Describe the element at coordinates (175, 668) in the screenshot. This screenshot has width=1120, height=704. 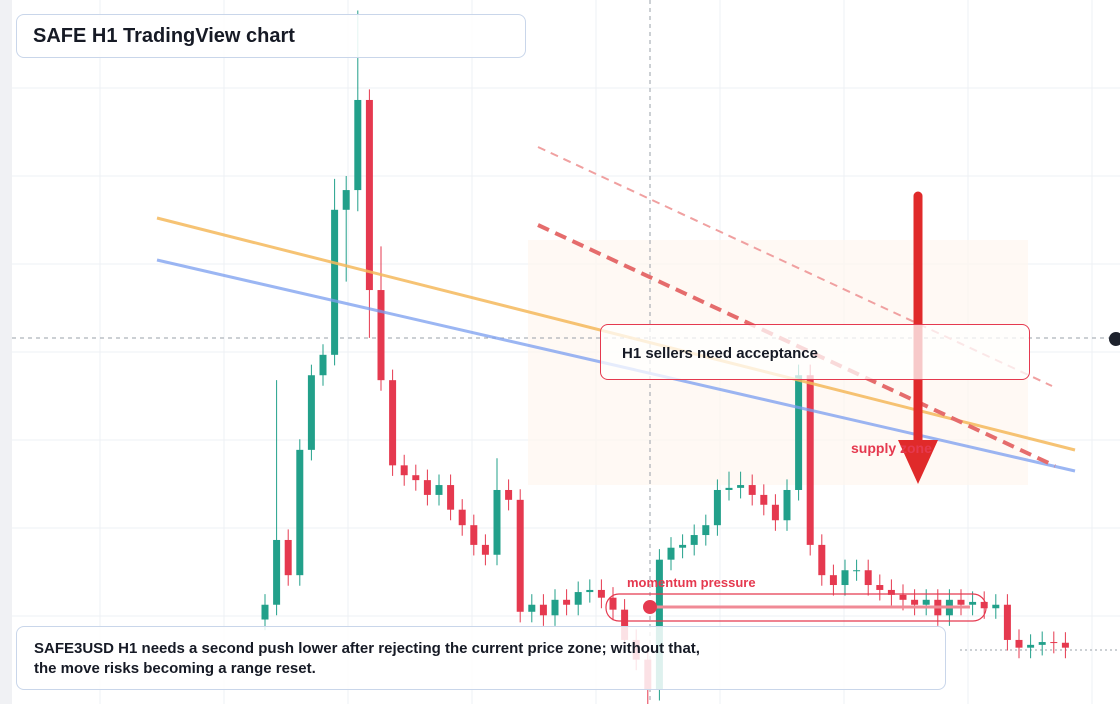
I see `note-line: the move risks becoming a range reset.` at that location.